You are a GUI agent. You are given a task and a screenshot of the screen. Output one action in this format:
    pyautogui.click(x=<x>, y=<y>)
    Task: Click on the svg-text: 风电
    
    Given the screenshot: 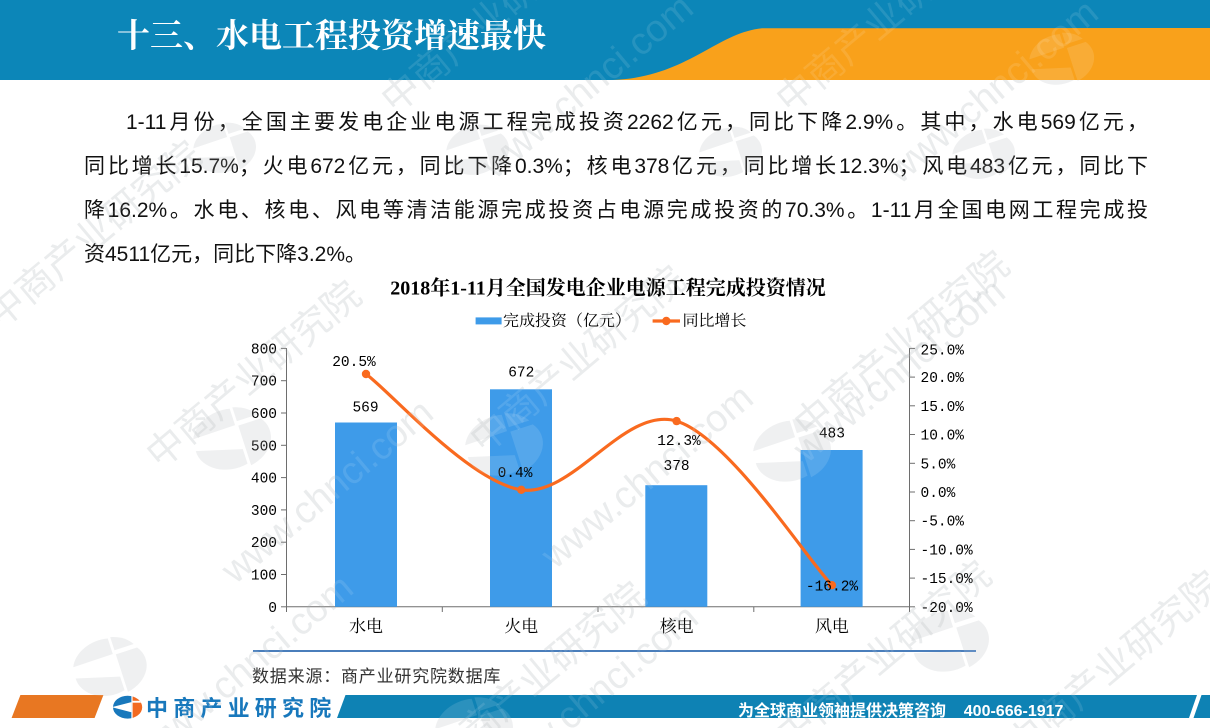 What is the action you would take?
    pyautogui.click(x=832, y=627)
    